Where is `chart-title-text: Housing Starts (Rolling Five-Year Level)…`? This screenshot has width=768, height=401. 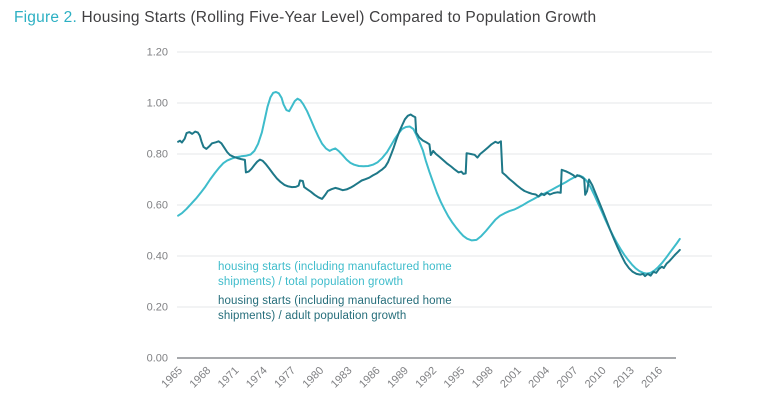
chart-title-text: Housing Starts (Rolling Five-Year Level)… is located at coordinates (339, 17).